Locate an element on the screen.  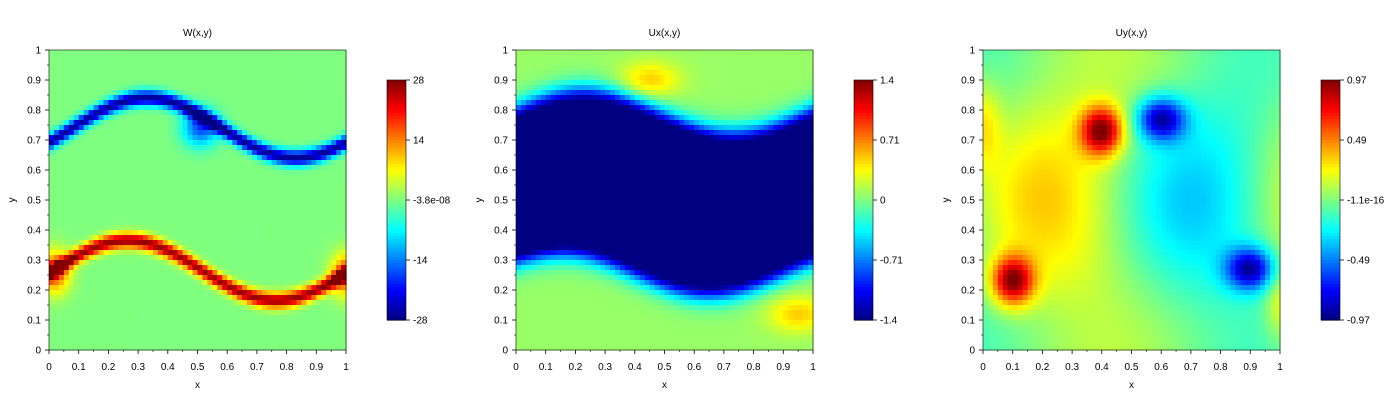
colorbar-segment is located at coordinates (396, 148).